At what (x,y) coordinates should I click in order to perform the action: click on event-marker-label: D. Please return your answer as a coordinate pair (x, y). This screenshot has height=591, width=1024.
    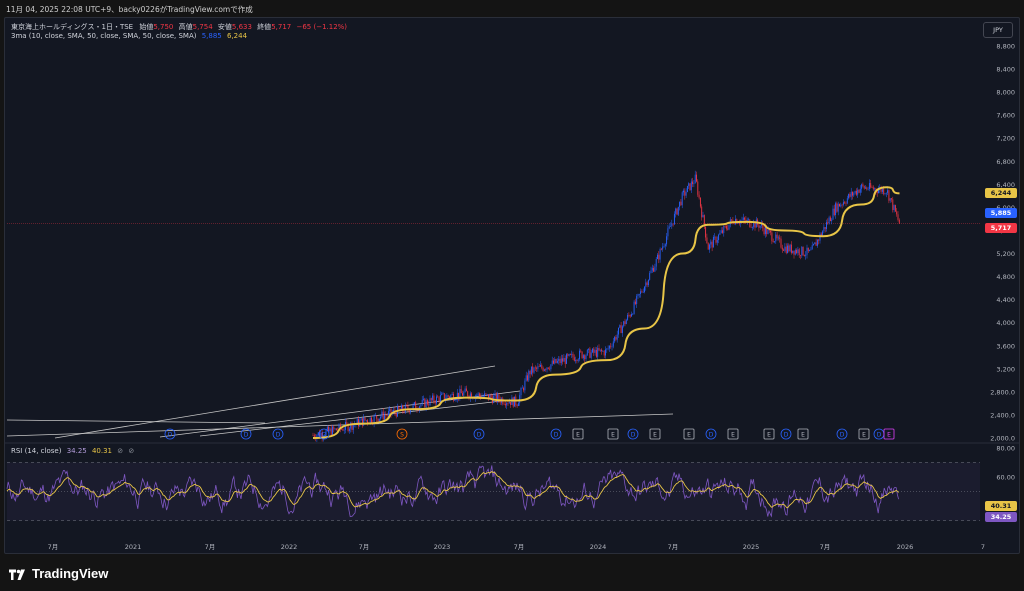
    Looking at the image, I should click on (786, 435).